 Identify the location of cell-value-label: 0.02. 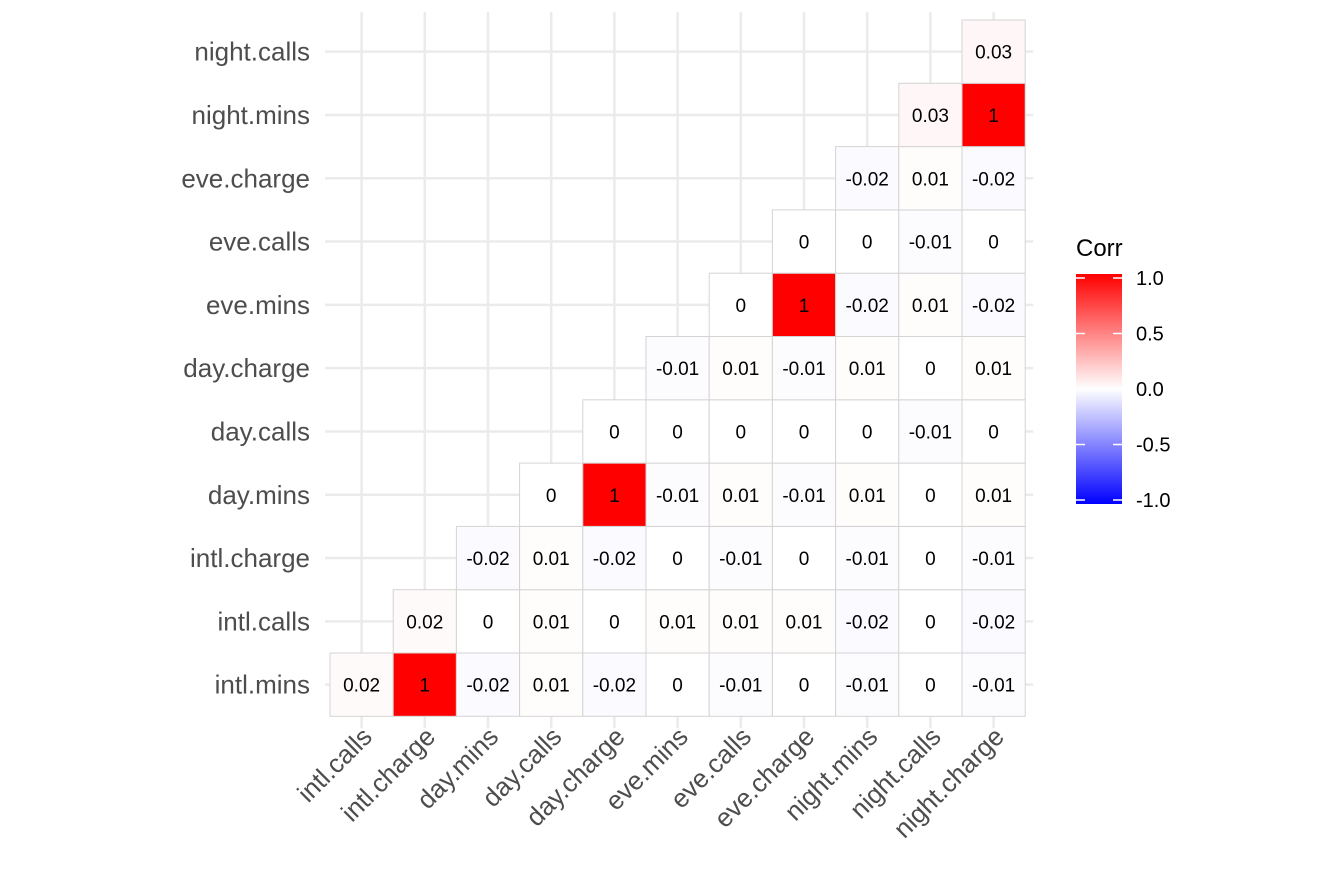
(361, 686).